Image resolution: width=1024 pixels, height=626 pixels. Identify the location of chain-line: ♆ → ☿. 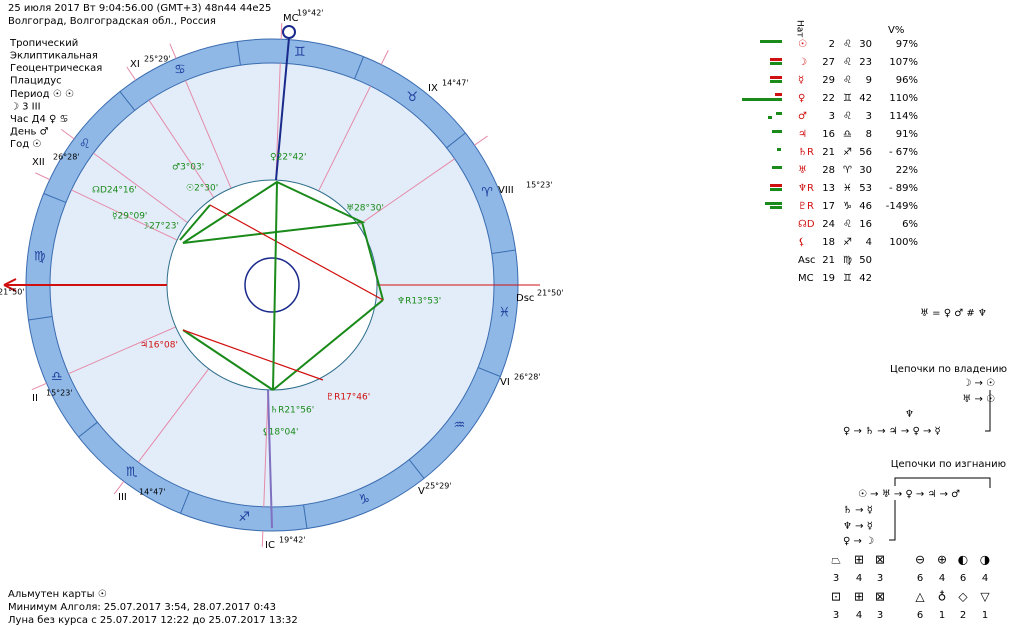
(858, 526).